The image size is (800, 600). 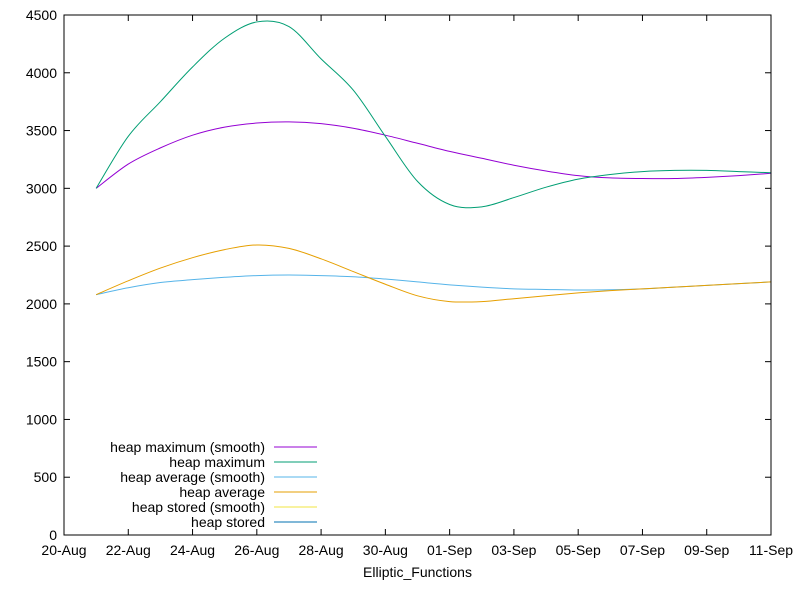 I want to click on x-tick-label: 01-Sep, so click(x=449, y=550).